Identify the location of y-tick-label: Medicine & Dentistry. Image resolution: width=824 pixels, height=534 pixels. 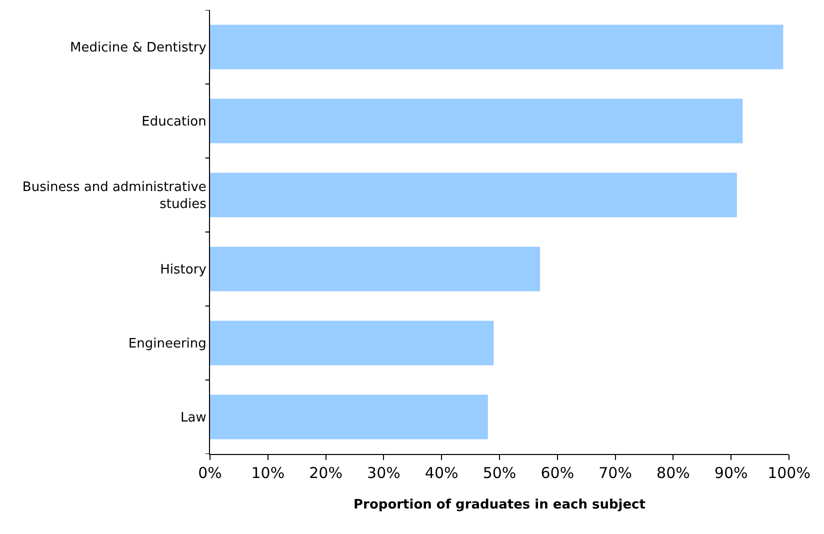
(138, 48).